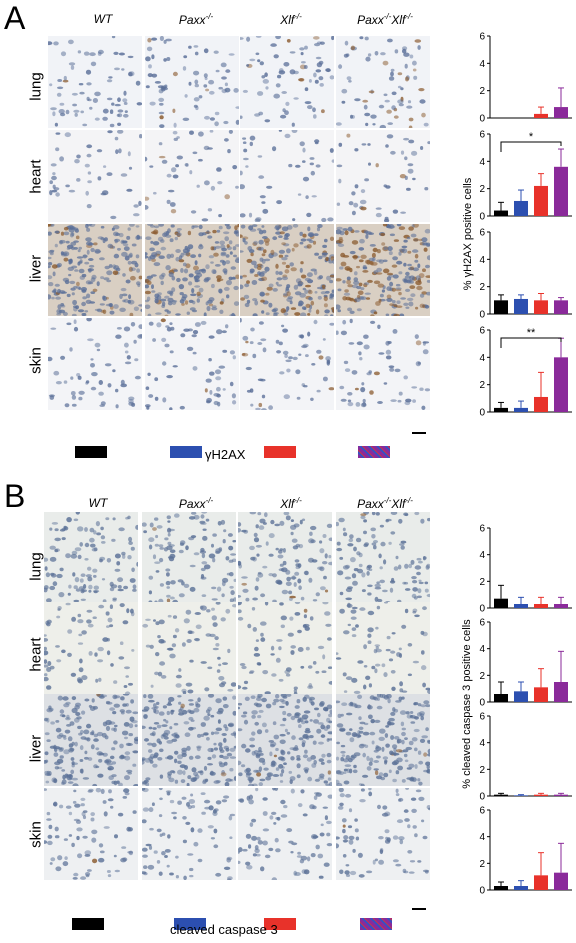  I want to click on bar-chart-skin: 0 2 4 6 **, so click(525, 372).